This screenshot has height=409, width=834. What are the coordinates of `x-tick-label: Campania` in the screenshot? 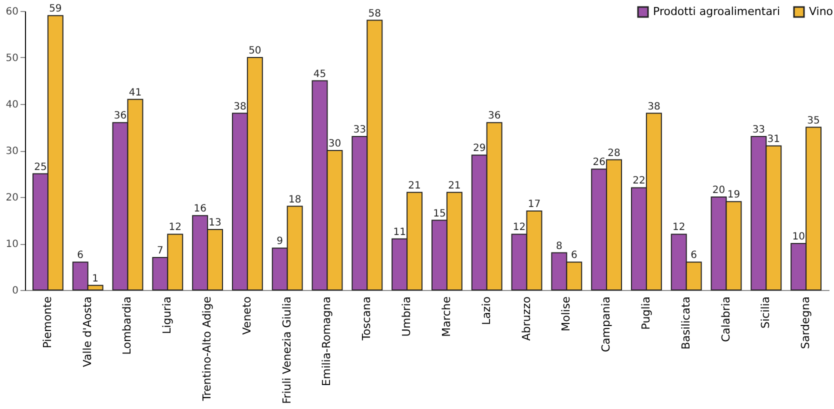 It's located at (606, 324).